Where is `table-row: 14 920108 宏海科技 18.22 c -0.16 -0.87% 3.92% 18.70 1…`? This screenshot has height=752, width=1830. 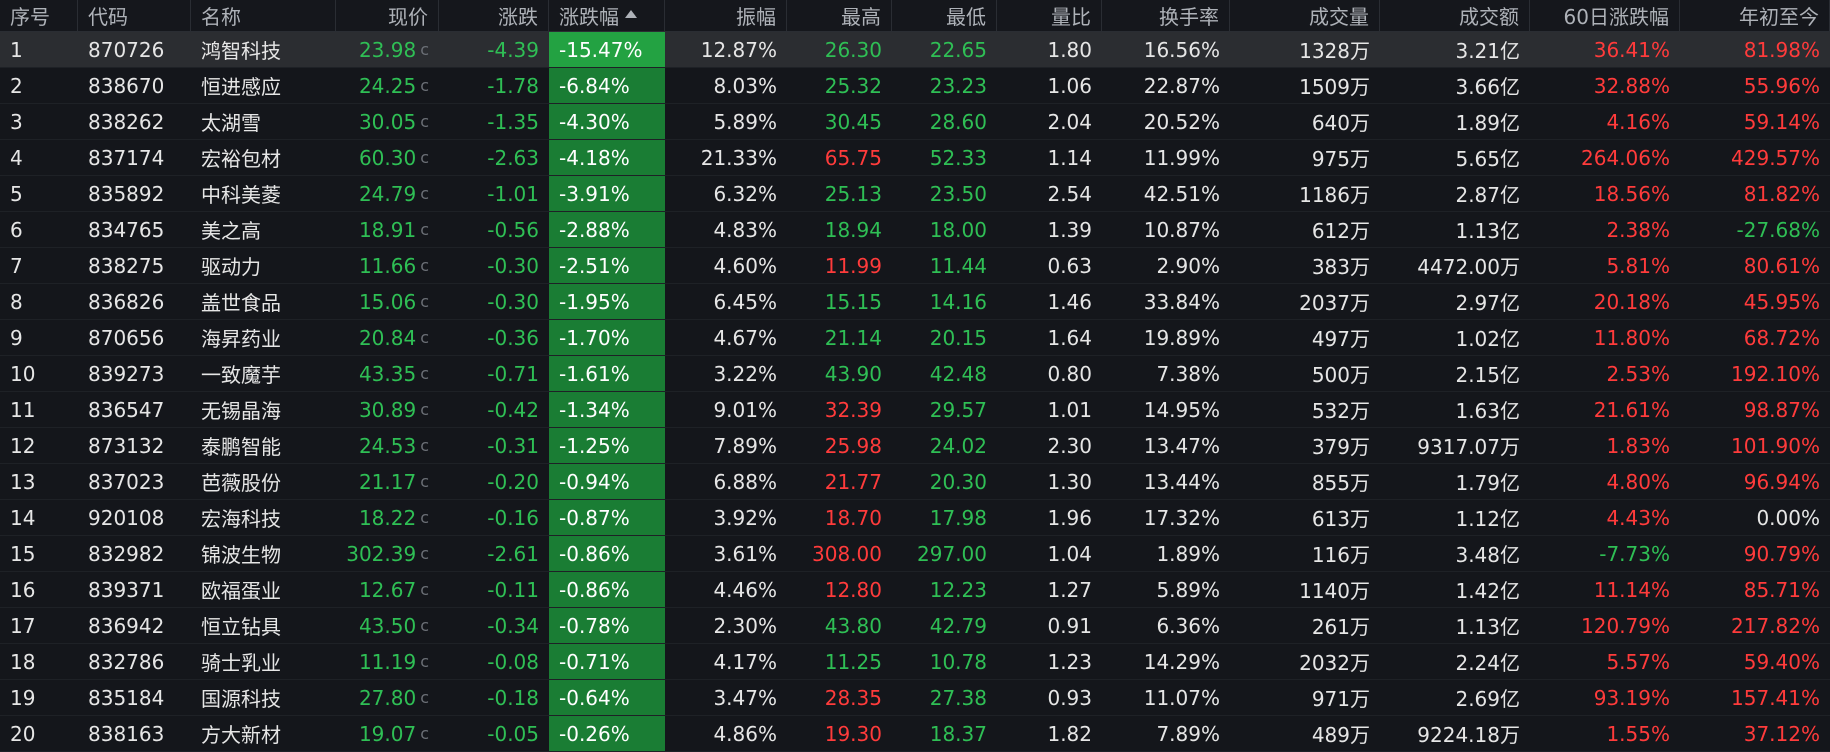
table-row: 14 920108 宏海科技 18.22 c -0.16 -0.87% 3.92% 18.70 1… is located at coordinates (915, 518).